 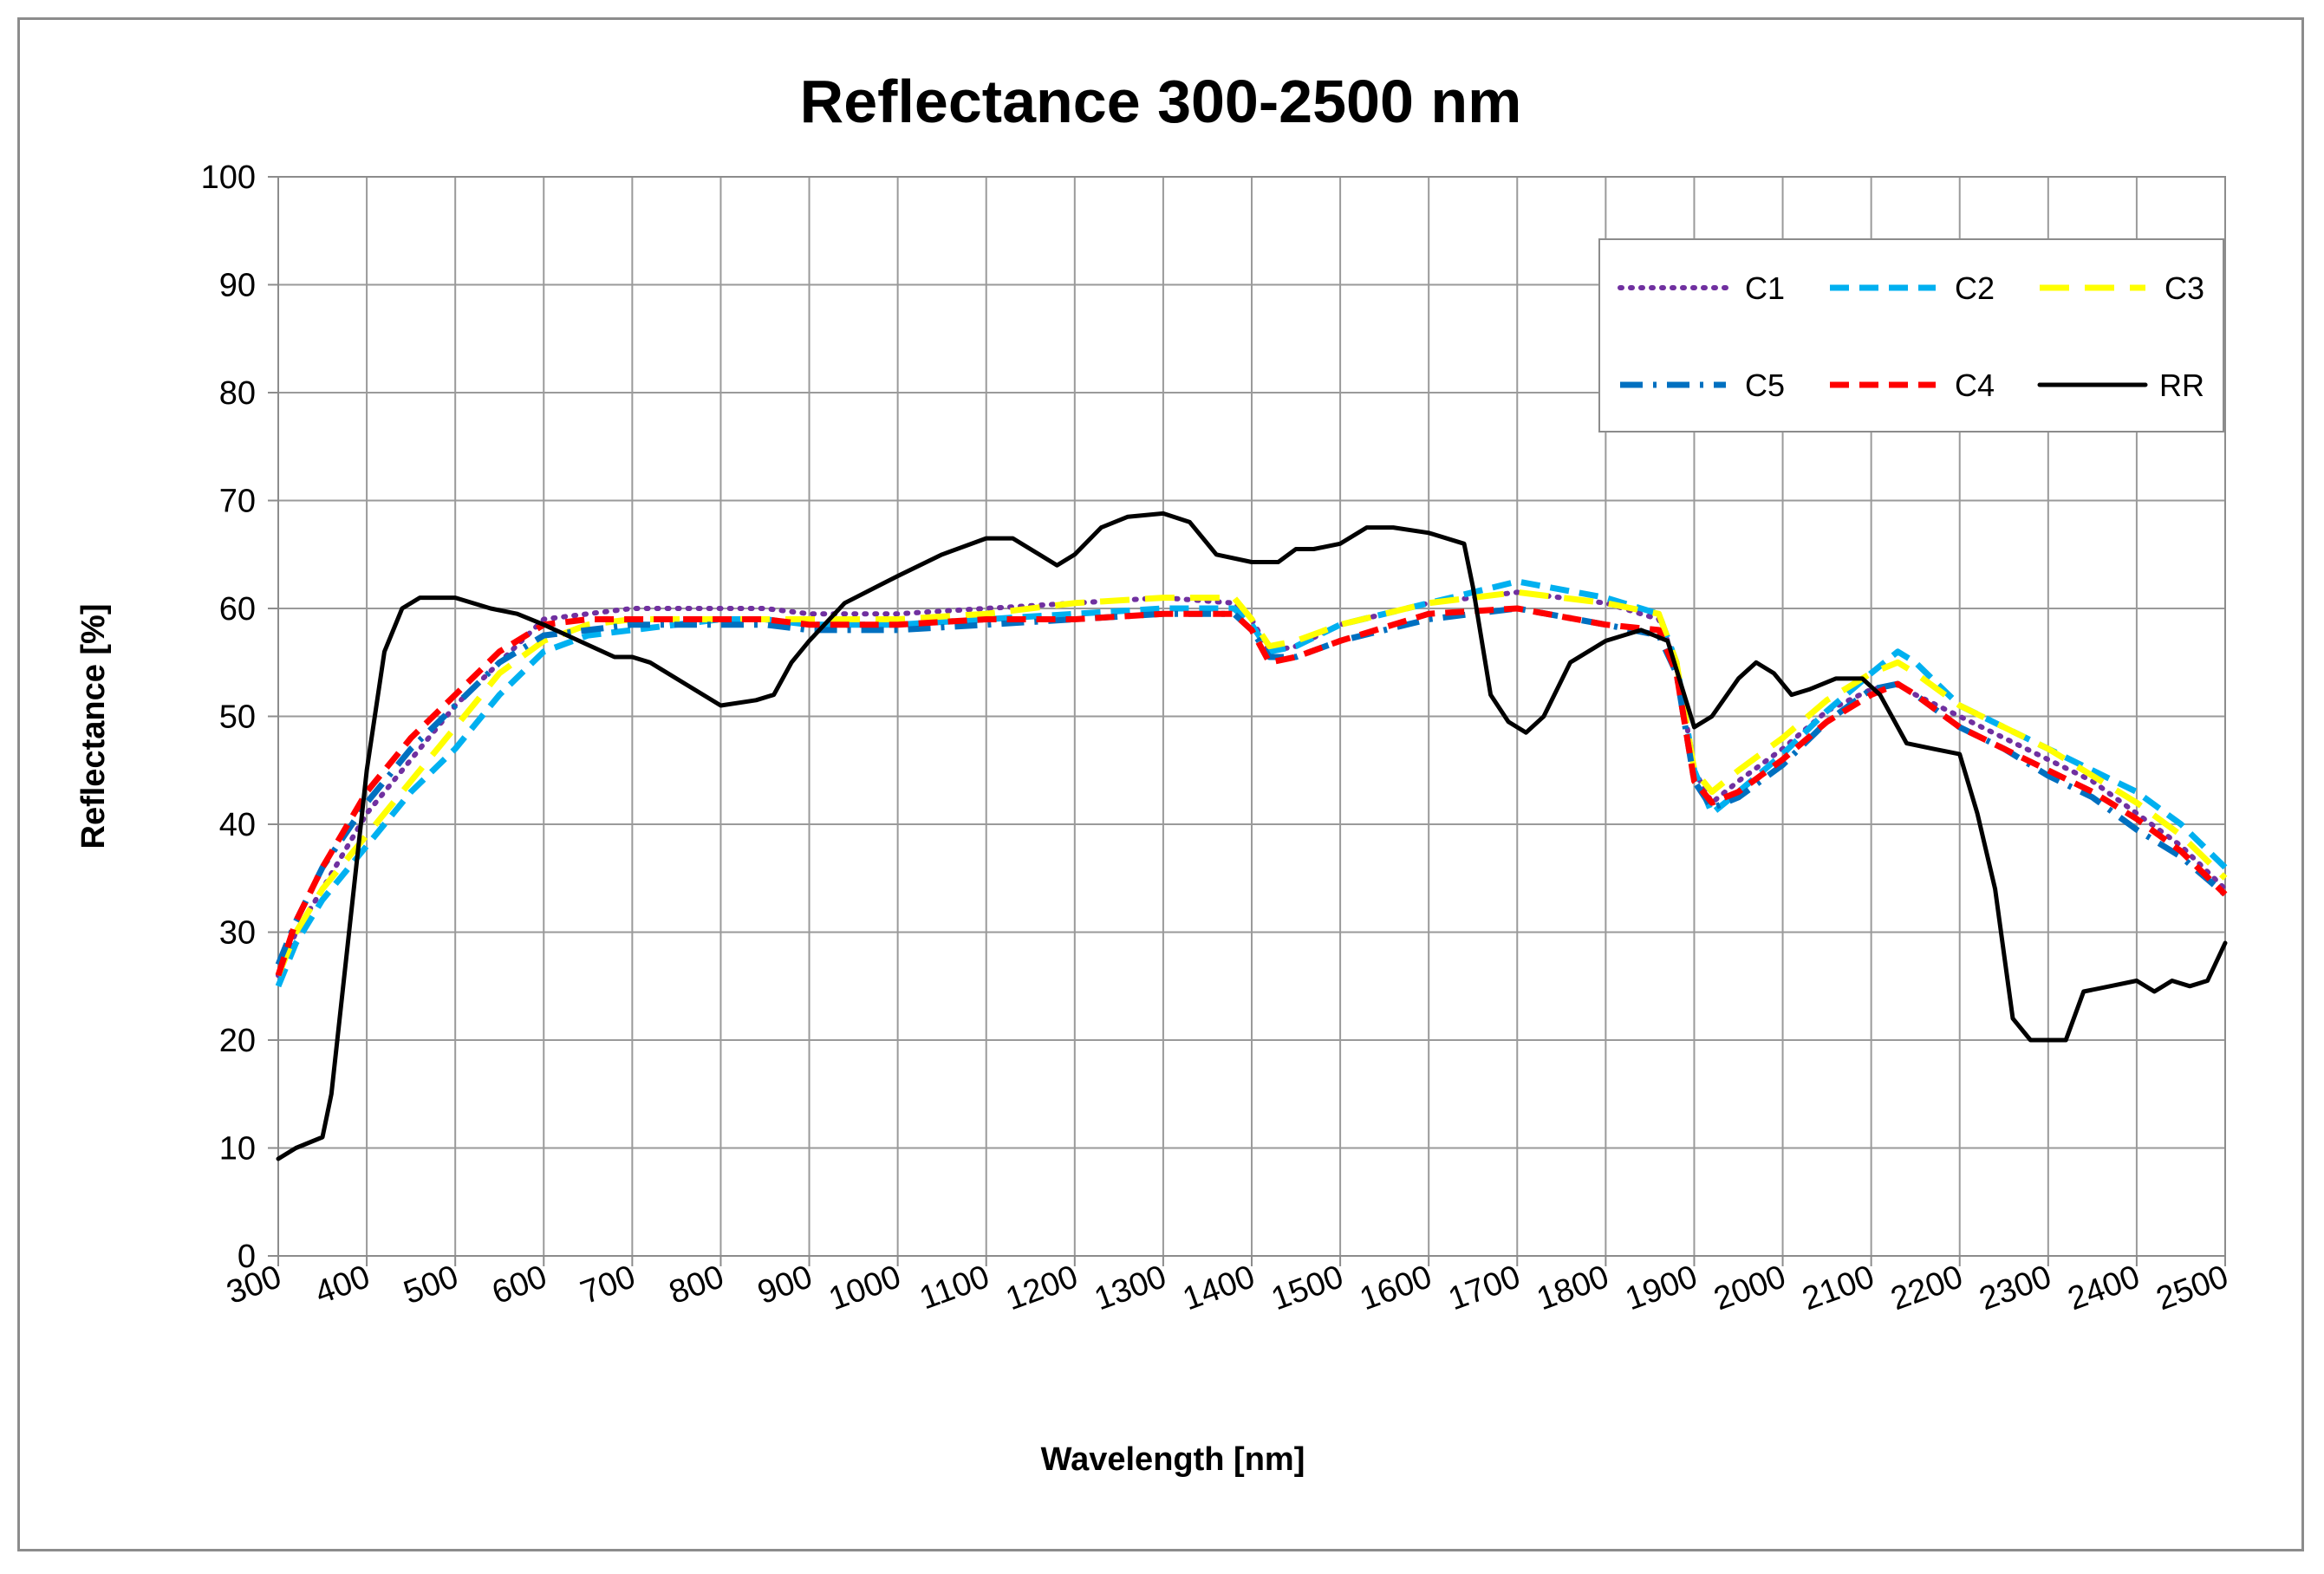 What do you see at coordinates (2181, 385) in the screenshot?
I see `legend-label-rr: RR` at bounding box center [2181, 385].